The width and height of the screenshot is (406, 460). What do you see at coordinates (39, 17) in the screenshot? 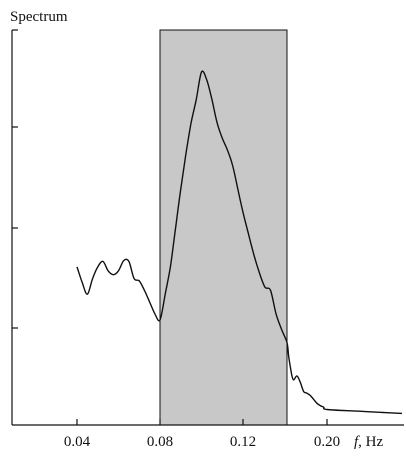
I see `y-axis-label: Spectrum` at bounding box center [39, 17].